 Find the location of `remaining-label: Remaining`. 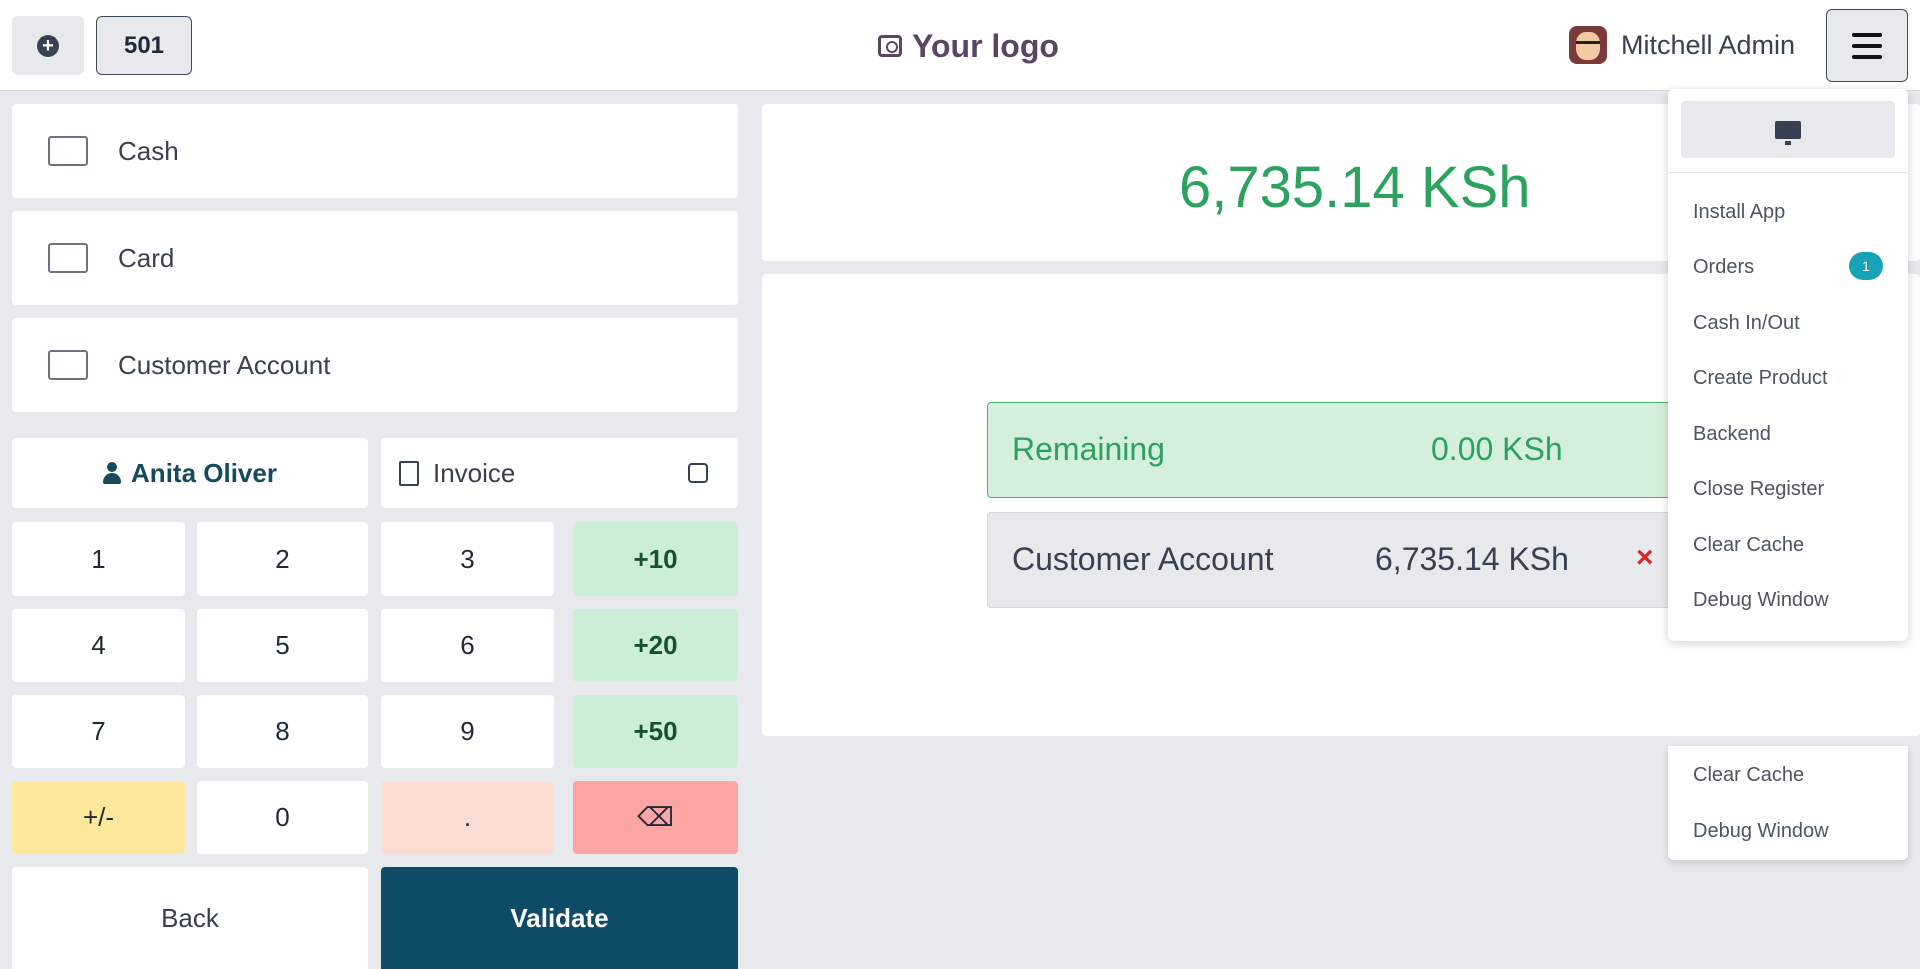

remaining-label: Remaining is located at coordinates (1088, 449).